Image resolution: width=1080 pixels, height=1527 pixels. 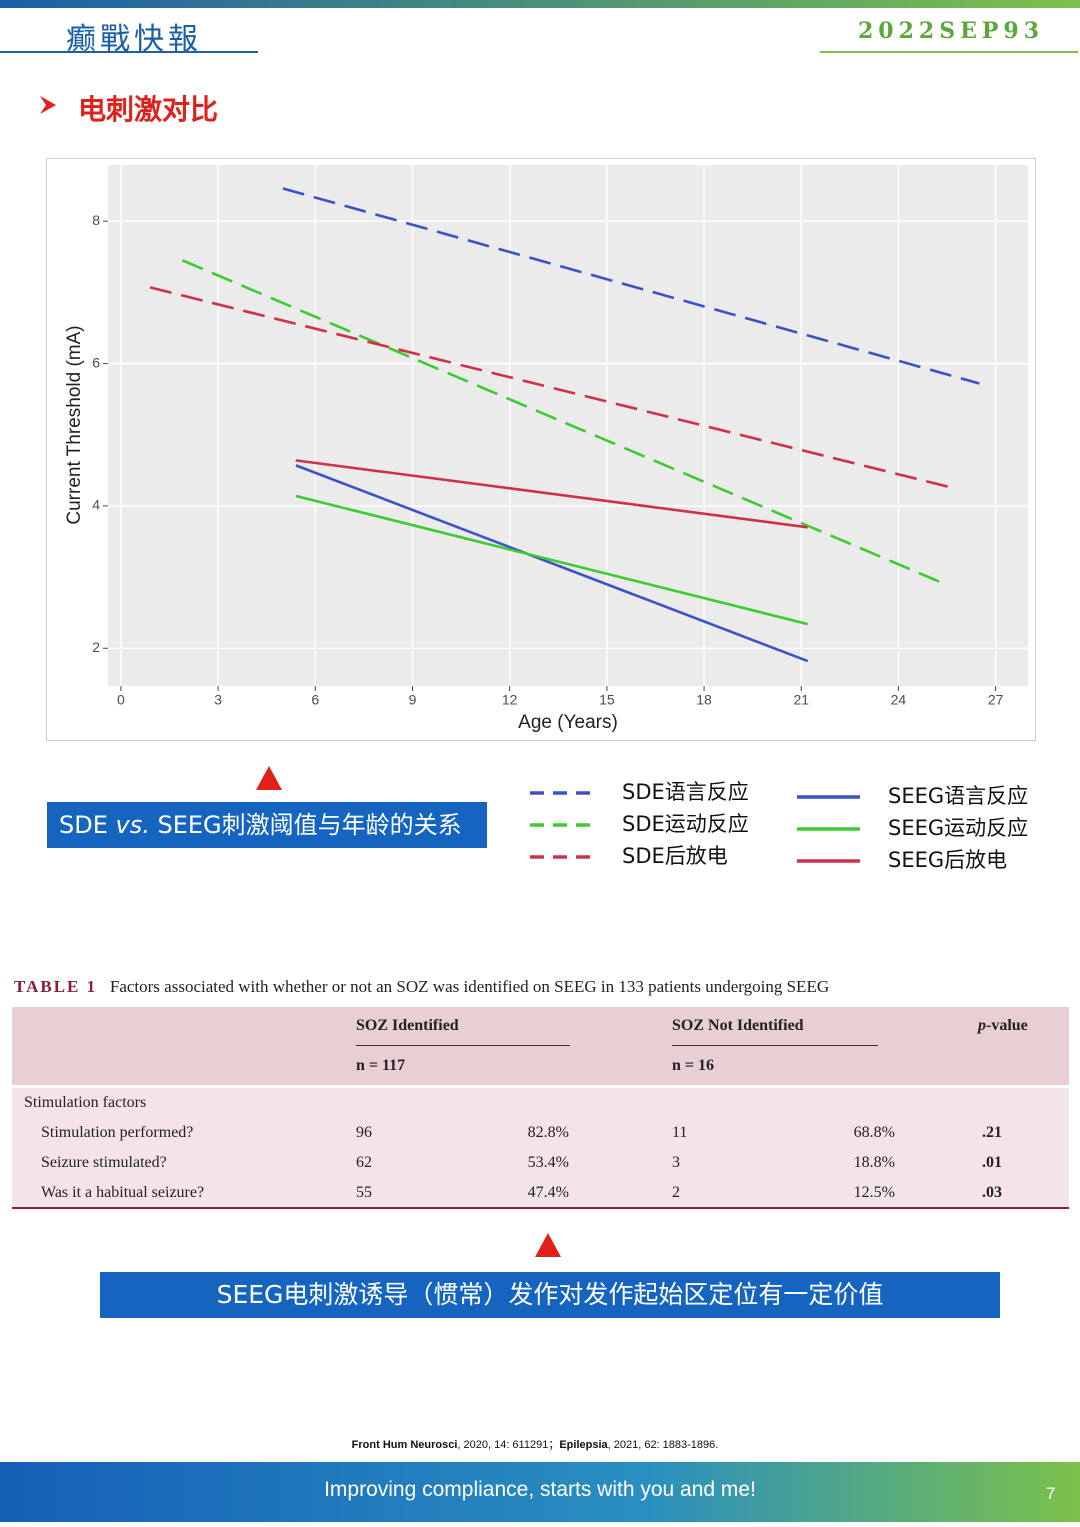 What do you see at coordinates (364, 1162) in the screenshot?
I see `table-cell: 62` at bounding box center [364, 1162].